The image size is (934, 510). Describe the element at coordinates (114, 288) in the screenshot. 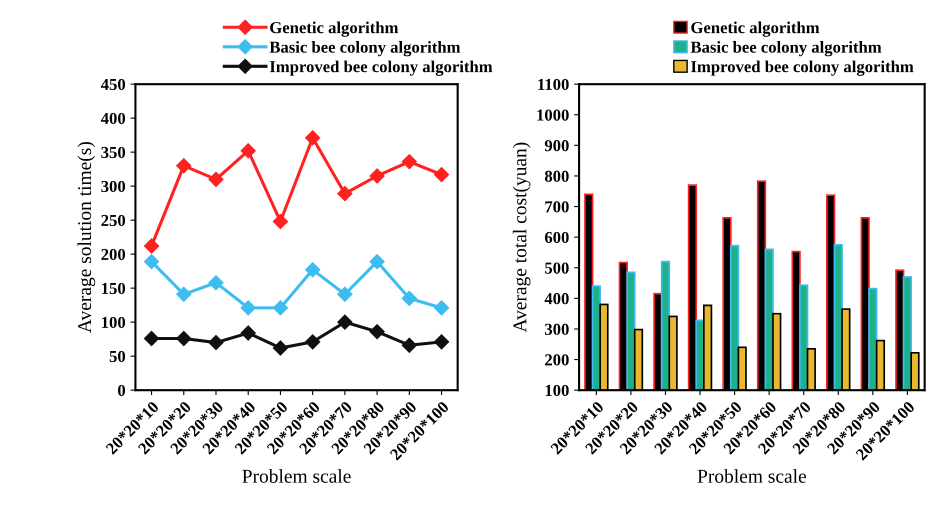

I see `y-tick-label: 150` at that location.